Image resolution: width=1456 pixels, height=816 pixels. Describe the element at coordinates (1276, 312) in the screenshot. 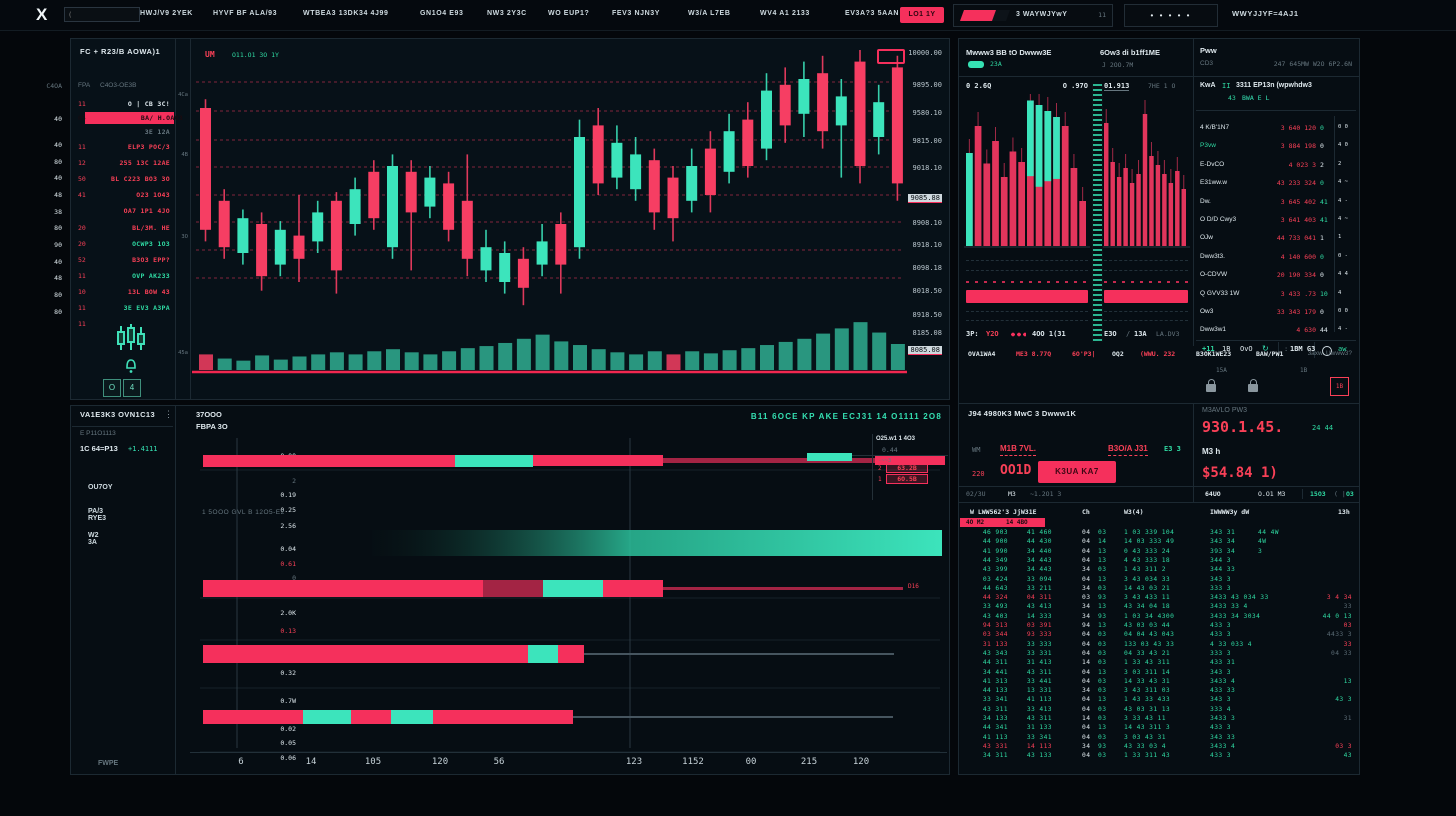

I see `detail-row: Ow3 33 343 179 0 0 0` at that location.